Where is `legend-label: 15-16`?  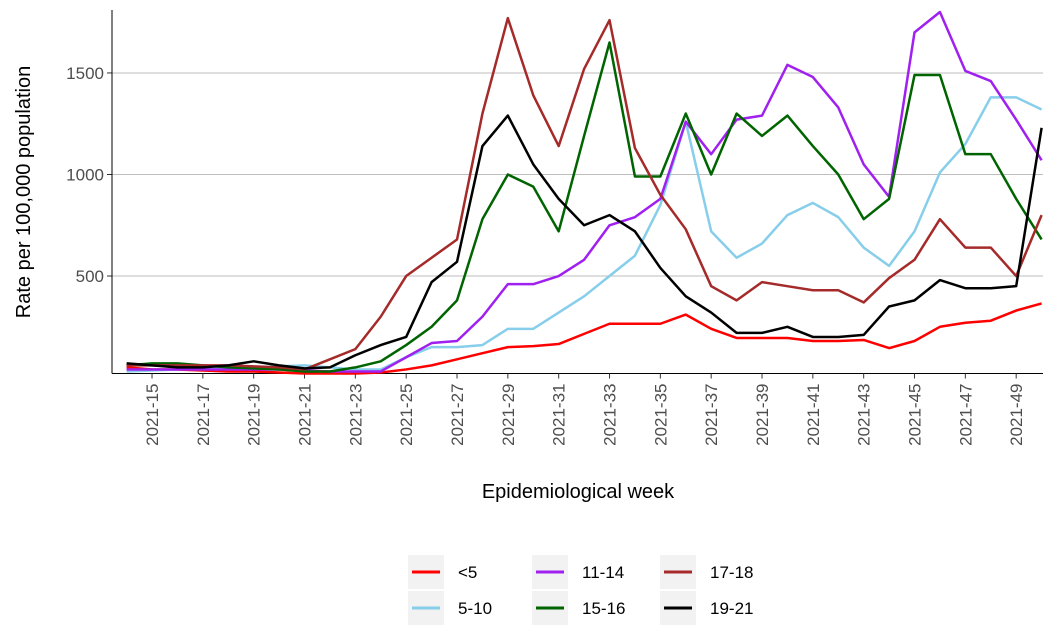 legend-label: 15-16 is located at coordinates (603, 608).